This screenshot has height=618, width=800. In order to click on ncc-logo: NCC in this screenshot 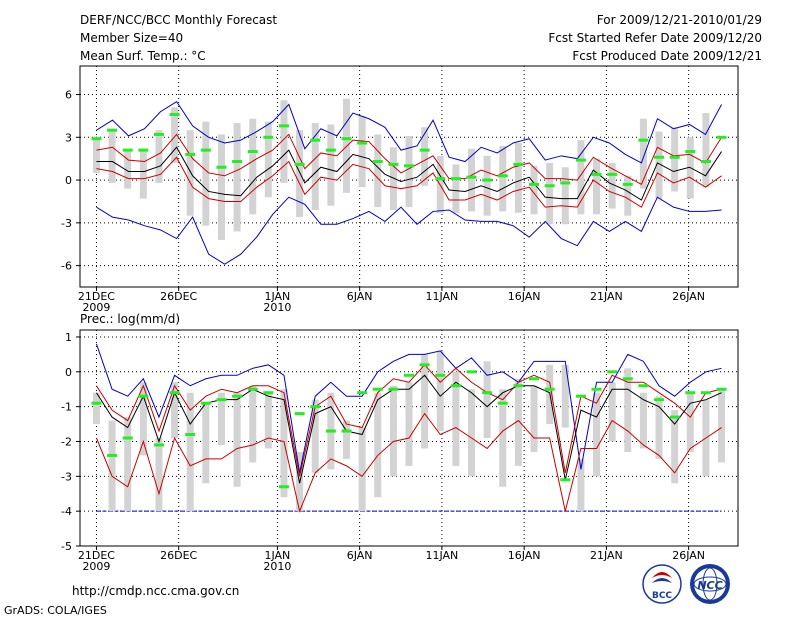, I will do `click(710, 584)`.